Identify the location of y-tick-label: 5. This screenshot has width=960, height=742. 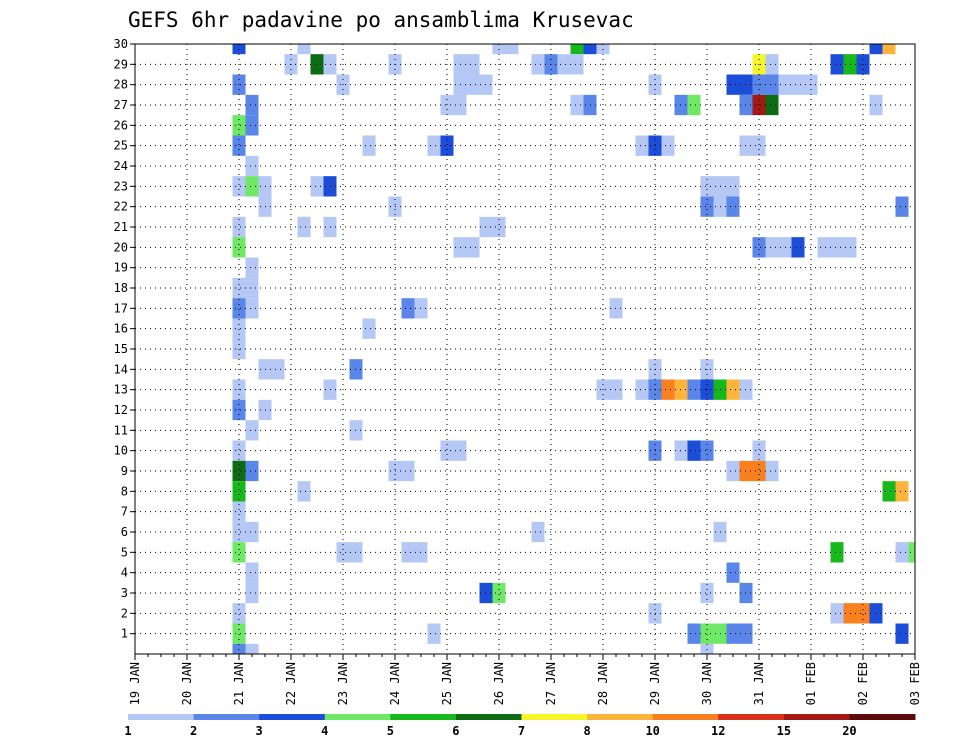
(124, 552).